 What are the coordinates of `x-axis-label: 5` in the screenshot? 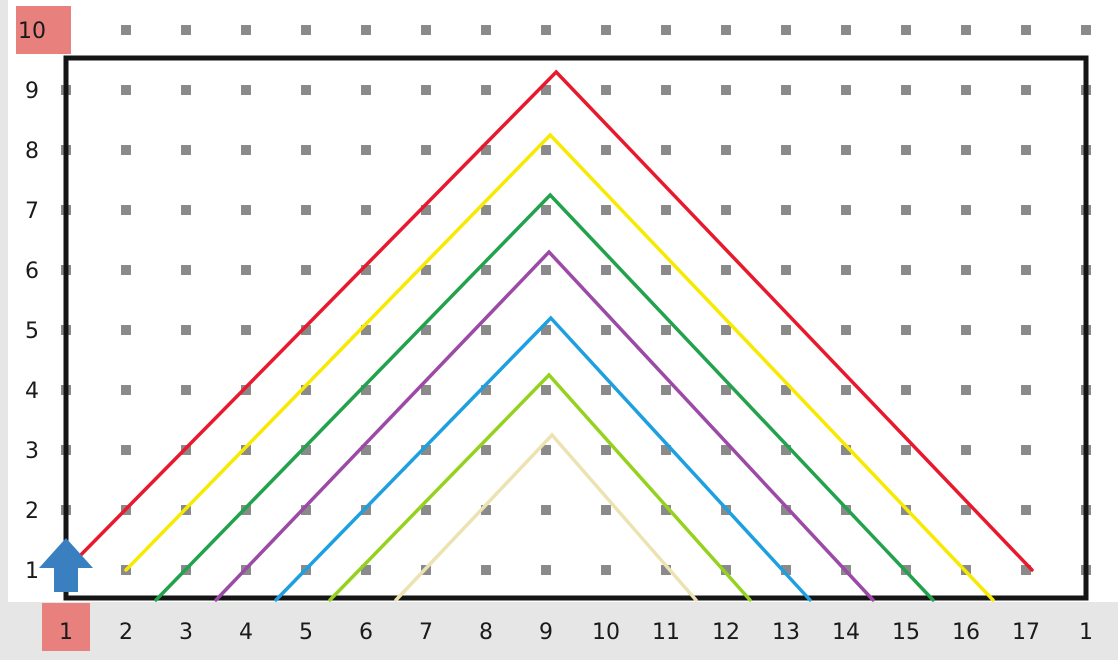 It's located at (306, 632).